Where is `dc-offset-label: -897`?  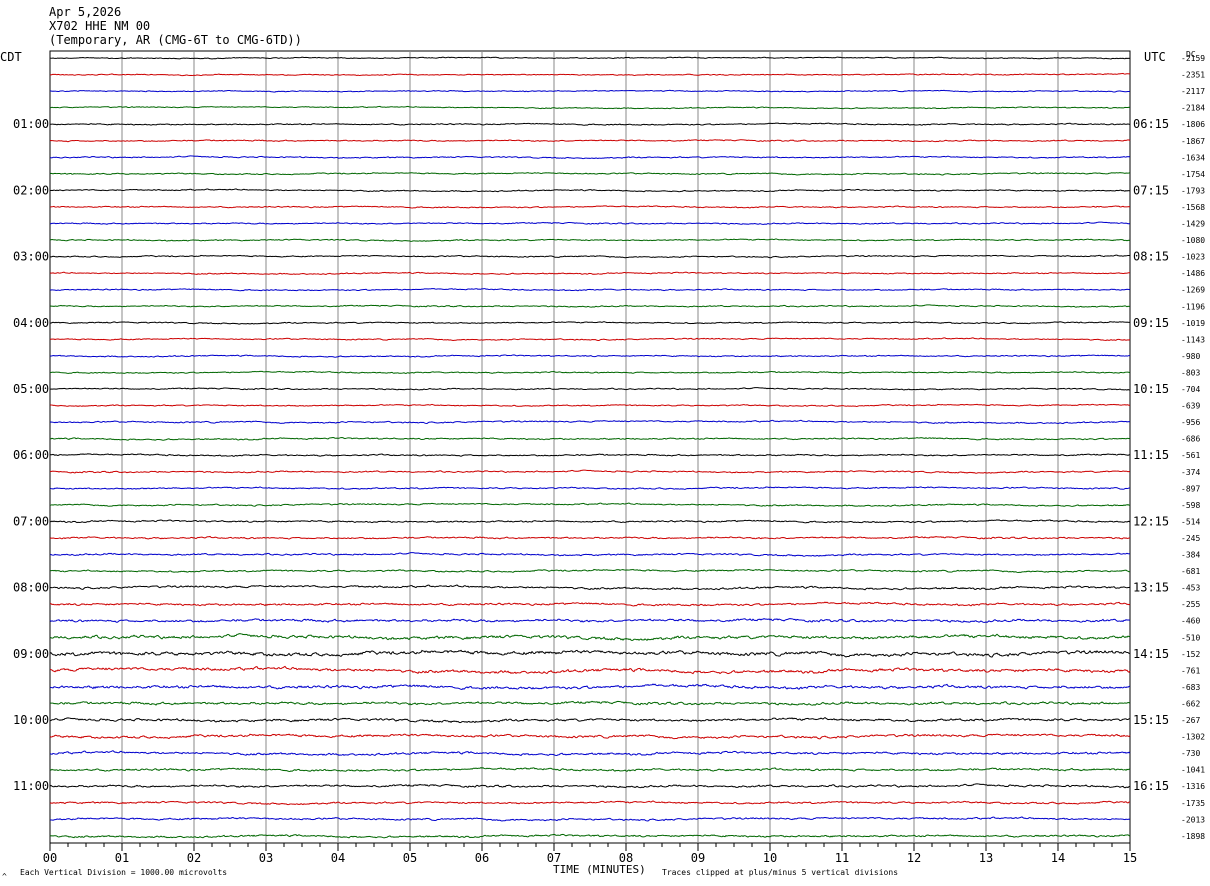
dc-offset-label: -897 is located at coordinates (1190, 488).